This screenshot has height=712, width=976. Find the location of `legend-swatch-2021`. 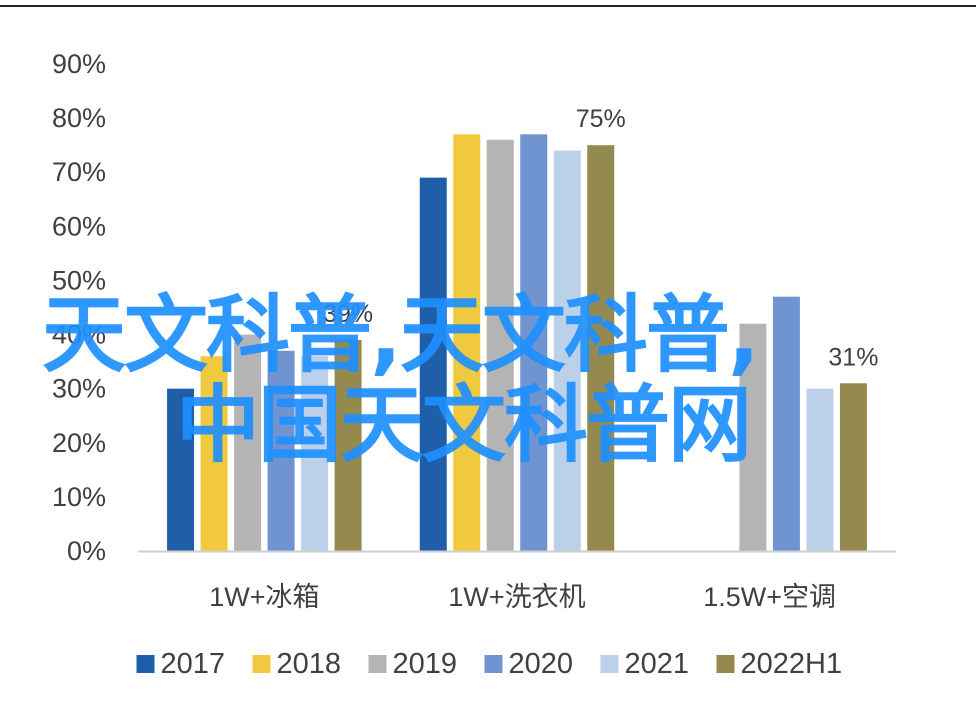

legend-swatch-2021 is located at coordinates (609, 664).